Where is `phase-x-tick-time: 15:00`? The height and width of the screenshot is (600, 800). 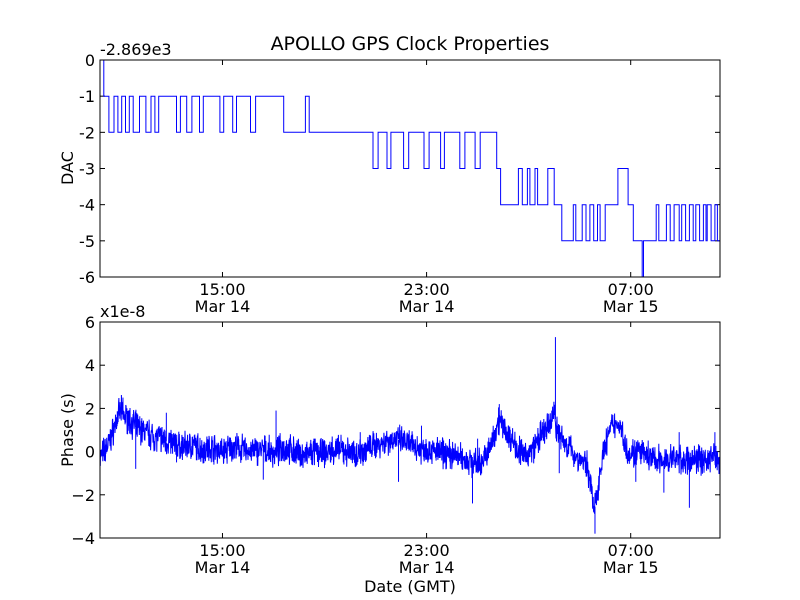 phase-x-tick-time: 15:00 is located at coordinates (222, 550).